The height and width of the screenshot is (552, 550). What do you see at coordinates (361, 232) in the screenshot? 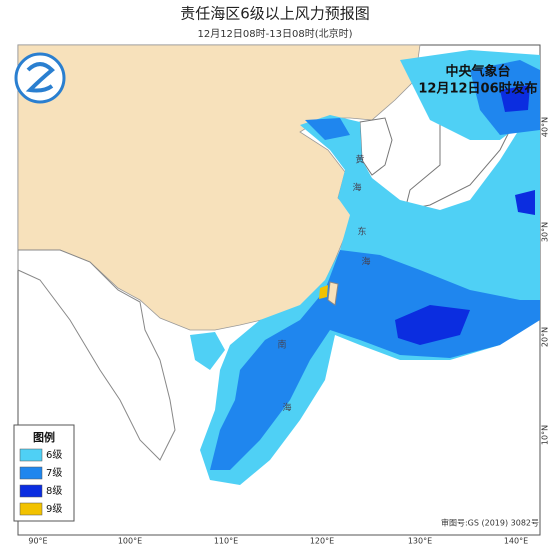
I see `sea-label: 东` at bounding box center [361, 232].